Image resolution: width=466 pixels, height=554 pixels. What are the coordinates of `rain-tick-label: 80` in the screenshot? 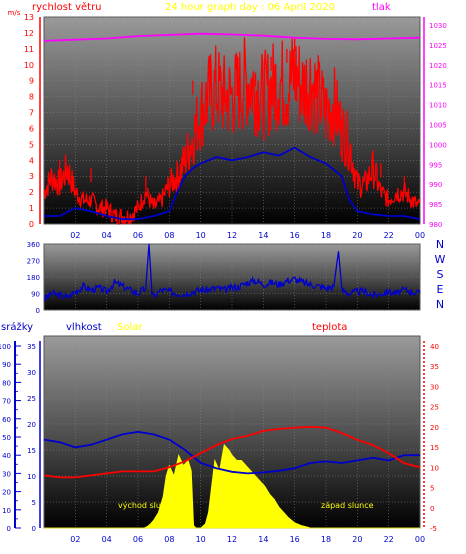 It's located at (6, 383).